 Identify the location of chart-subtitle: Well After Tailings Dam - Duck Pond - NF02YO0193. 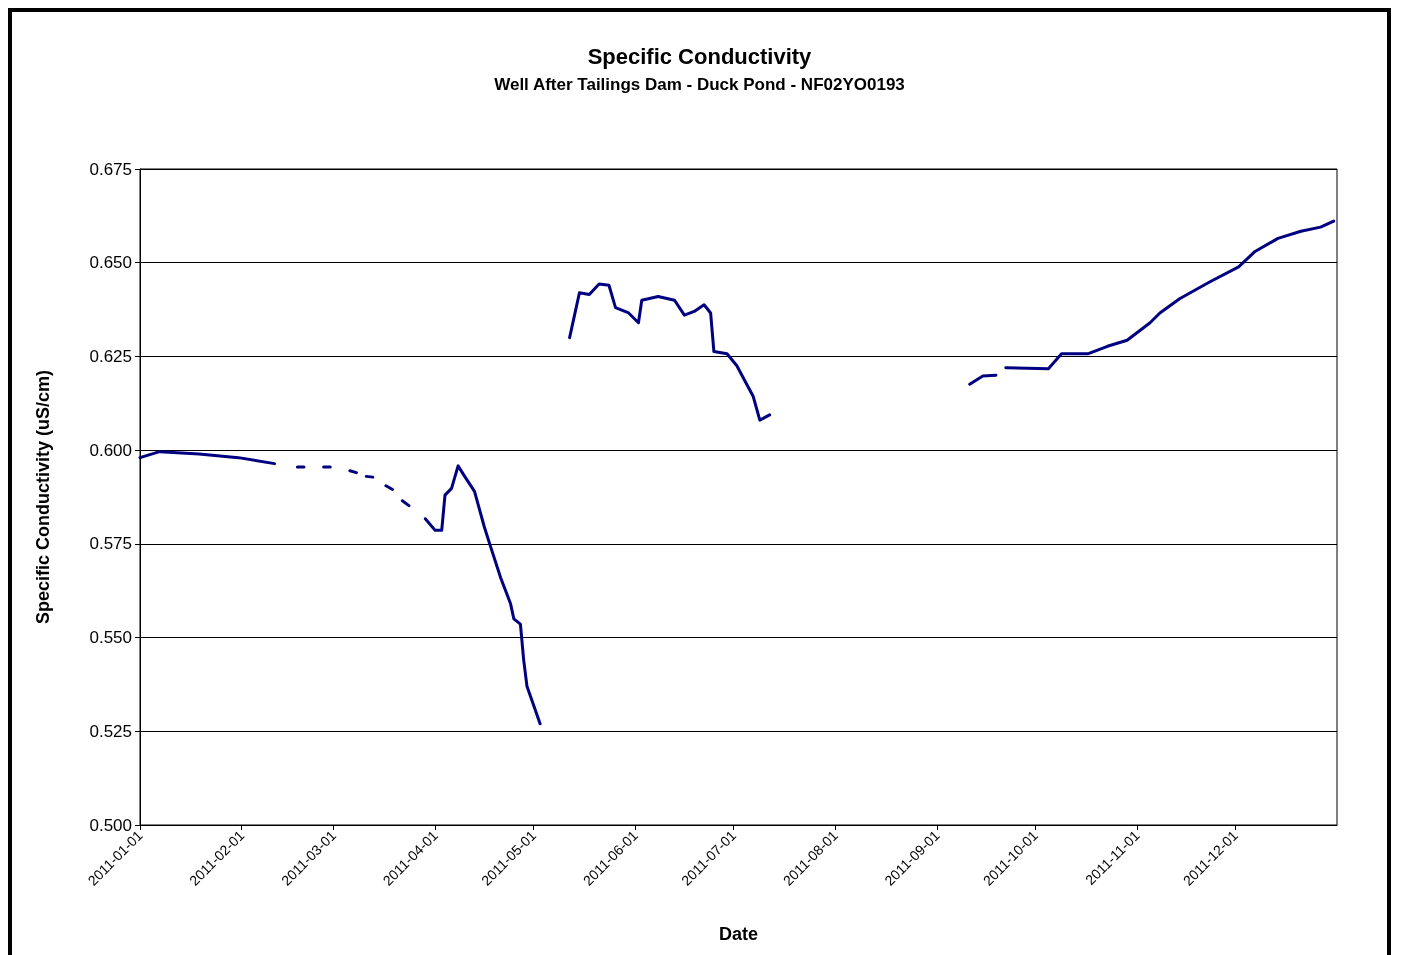
(699, 84).